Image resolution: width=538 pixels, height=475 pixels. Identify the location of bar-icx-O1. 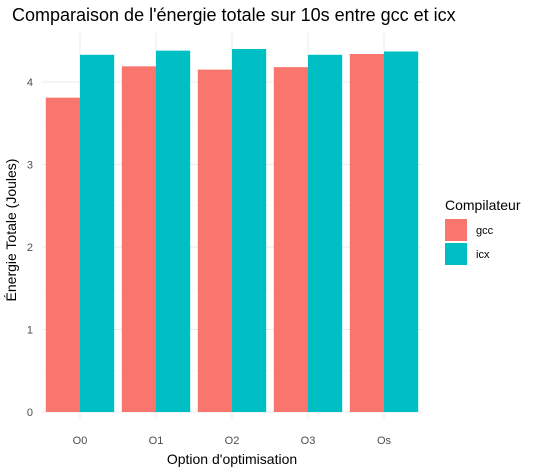
(173, 231).